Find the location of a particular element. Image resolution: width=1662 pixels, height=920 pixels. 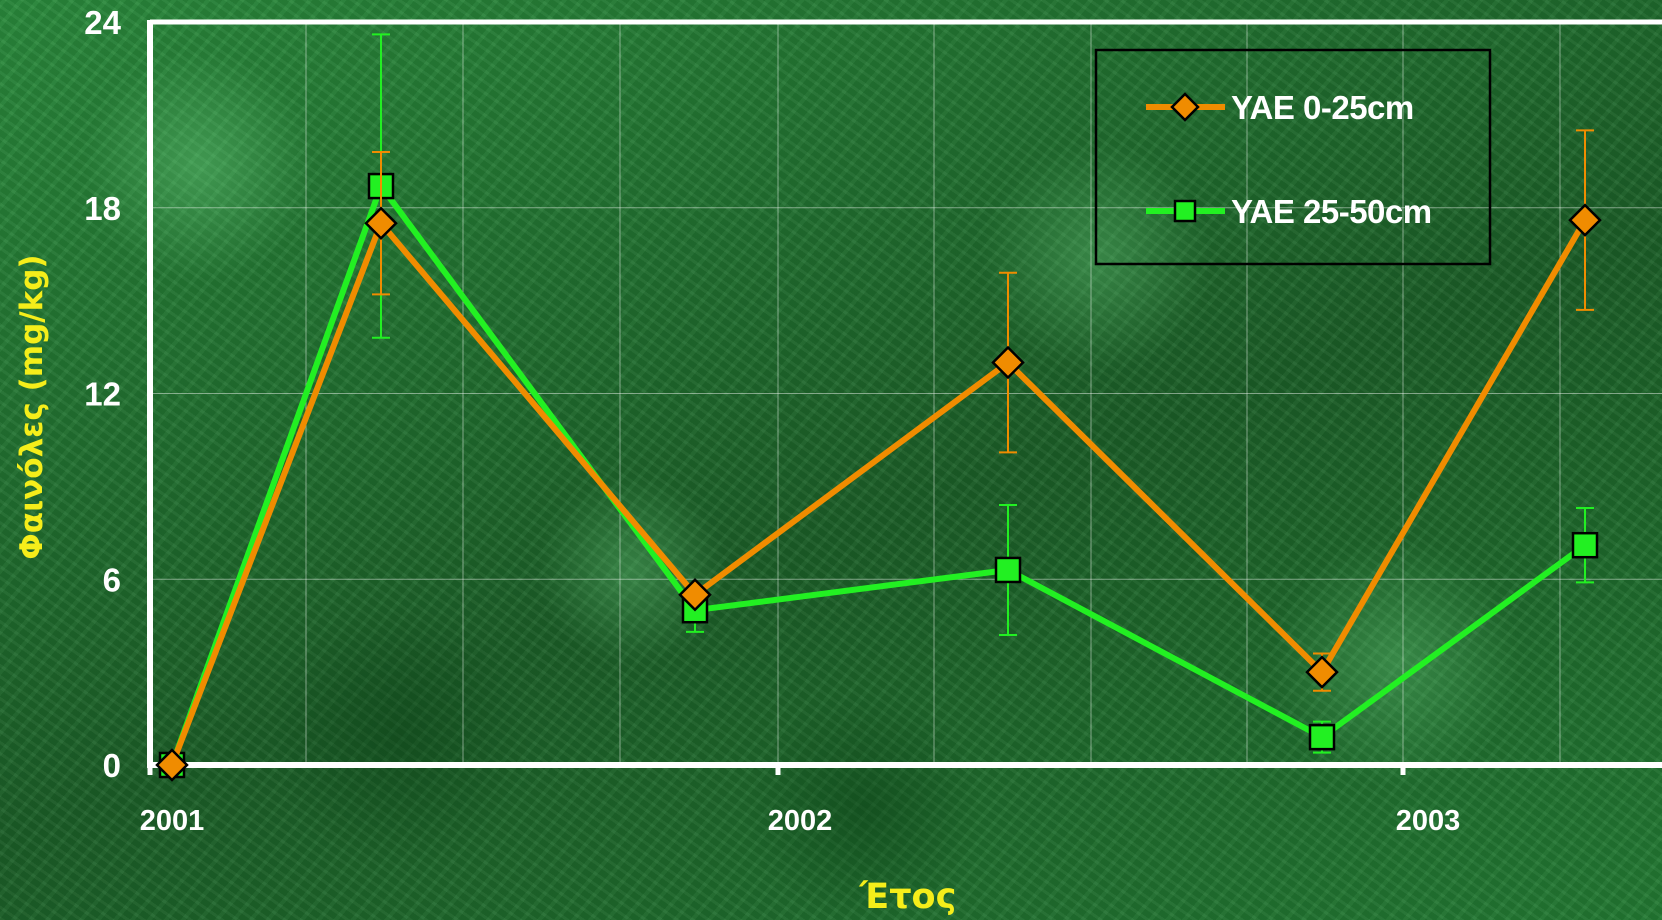

x-tick-label: 2001 is located at coordinates (172, 821).